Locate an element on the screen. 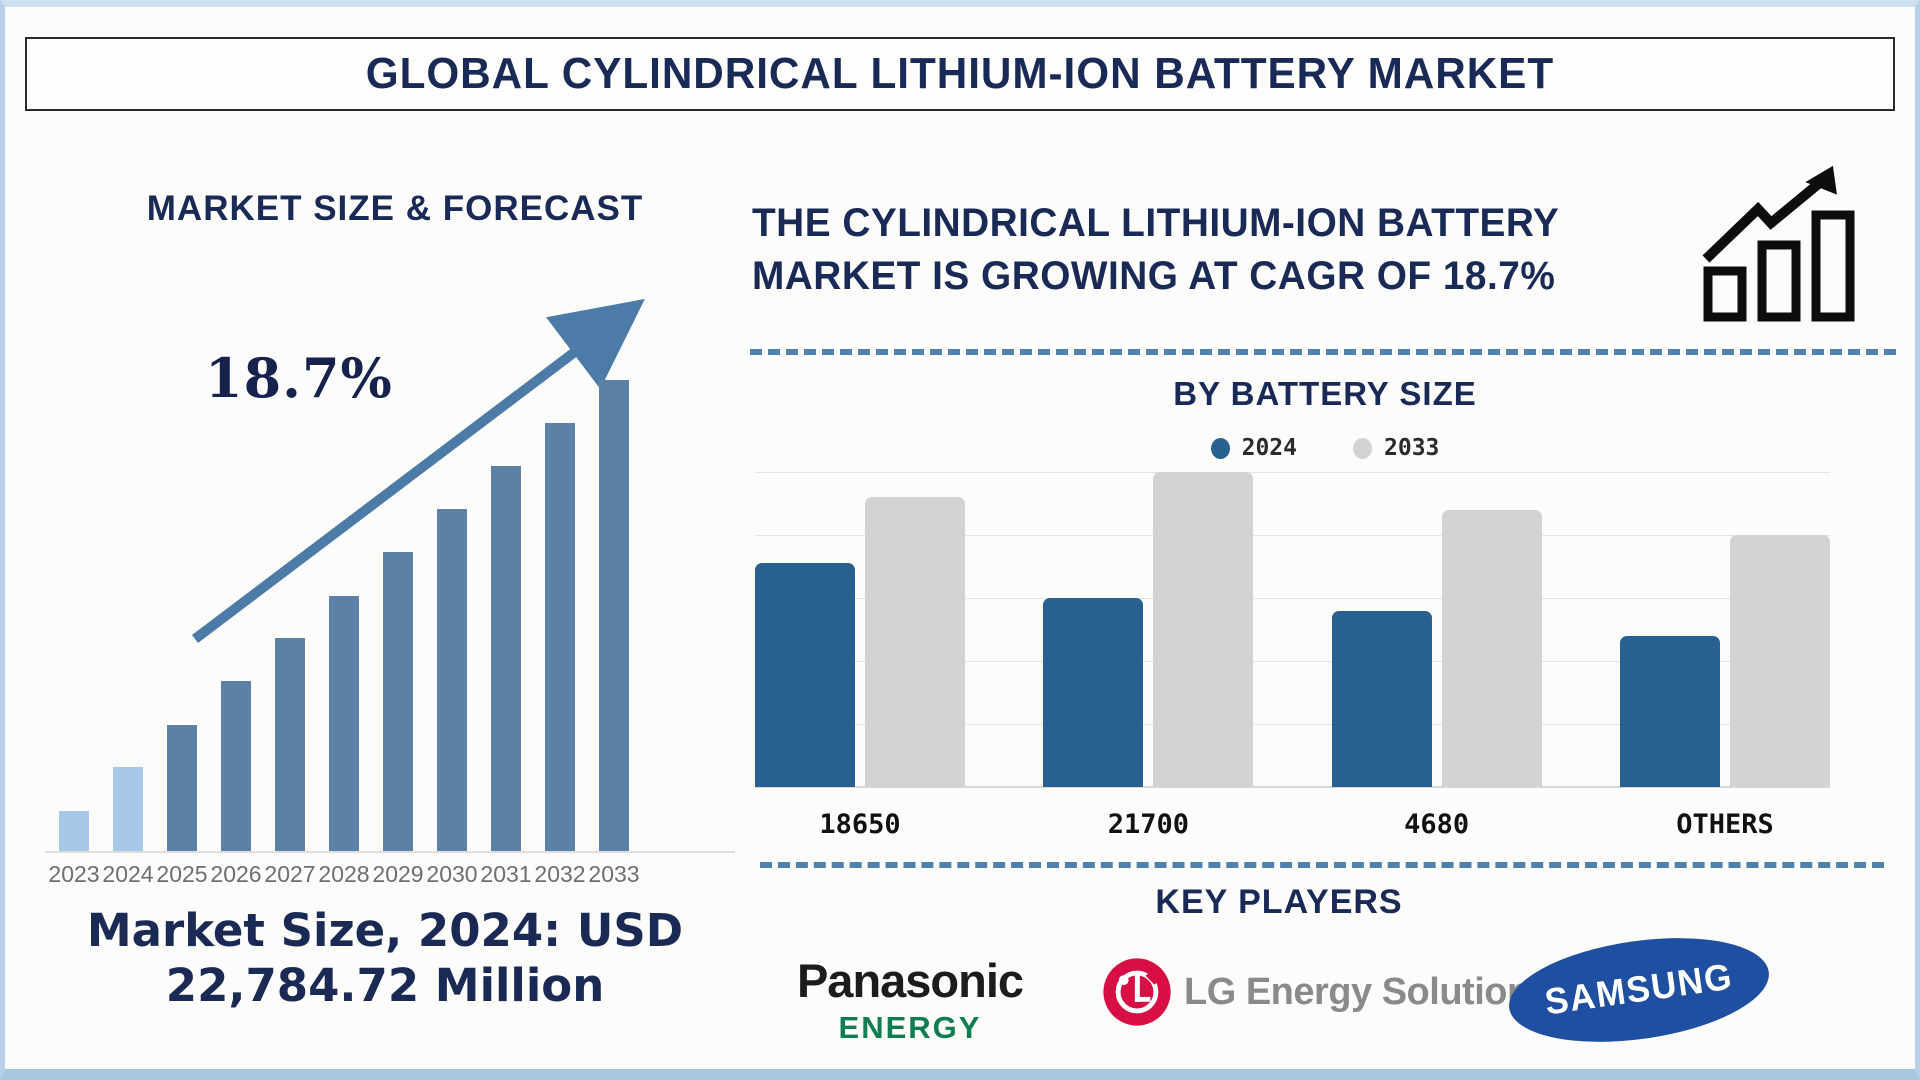  market-size-heading: MARKET SIZE & FORECAST is located at coordinates (395, 208).